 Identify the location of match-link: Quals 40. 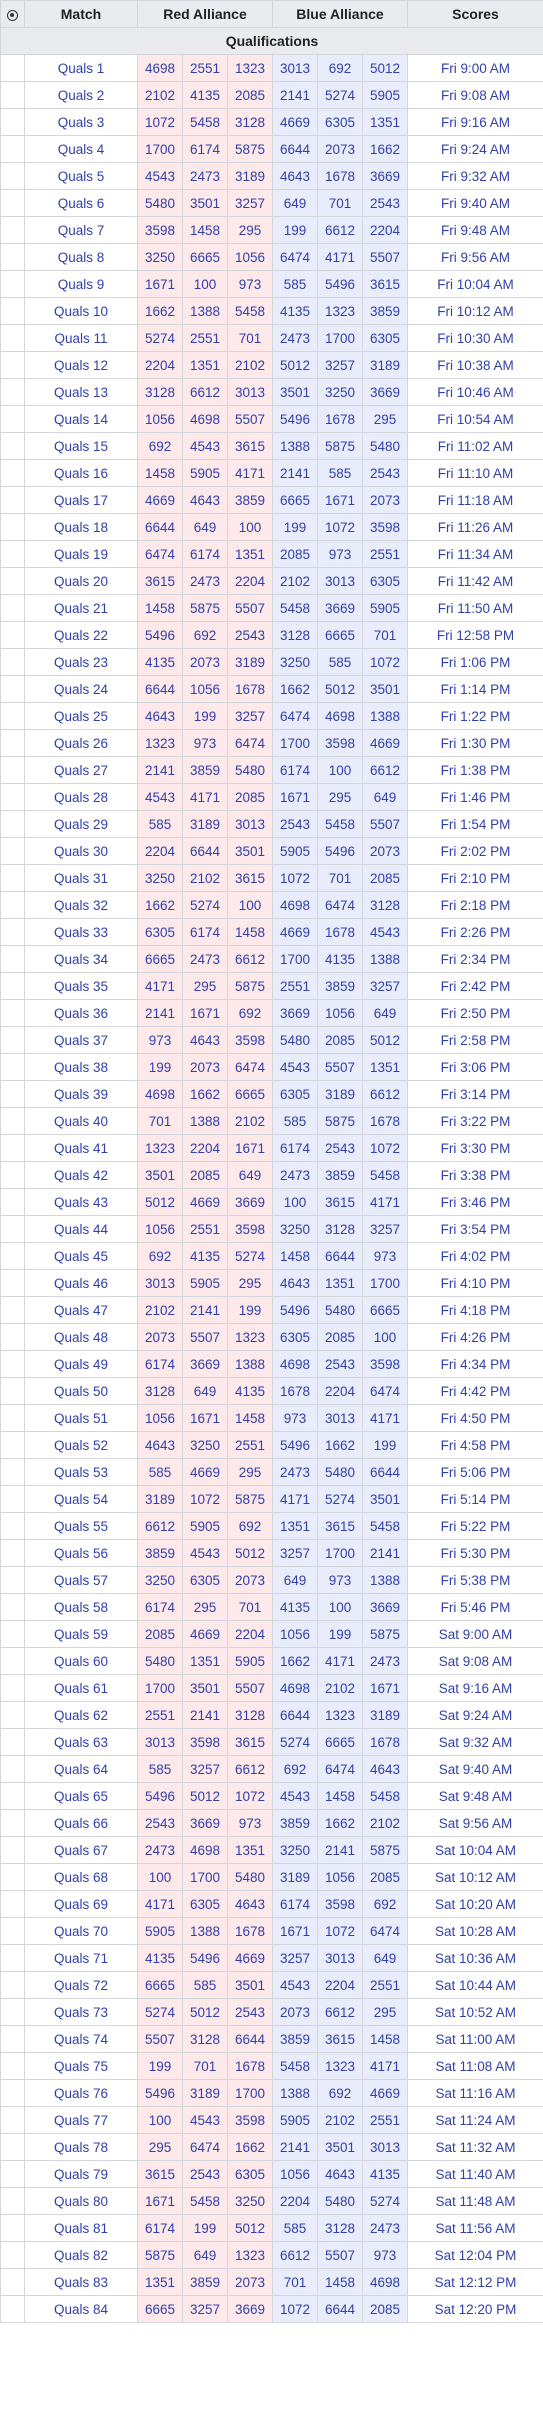
(81, 1121).